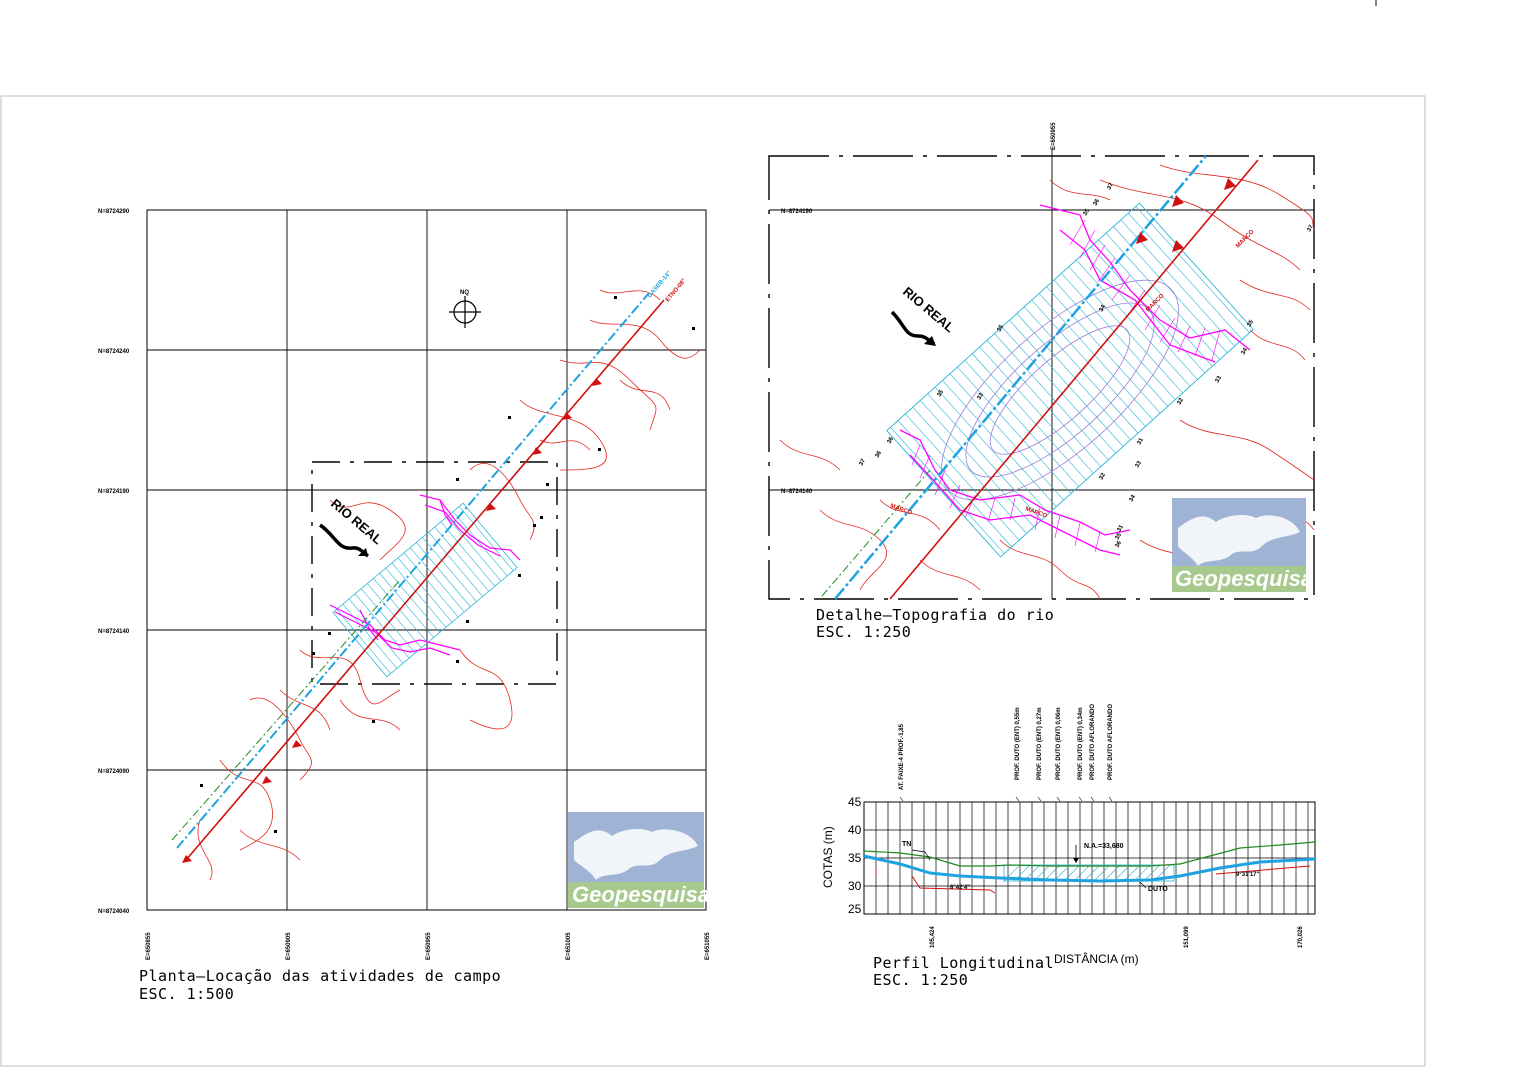 This screenshot has height=1067, width=1529. What do you see at coordinates (1093, 879) in the screenshot?
I see `profile-dimension-marks` at bounding box center [1093, 879].